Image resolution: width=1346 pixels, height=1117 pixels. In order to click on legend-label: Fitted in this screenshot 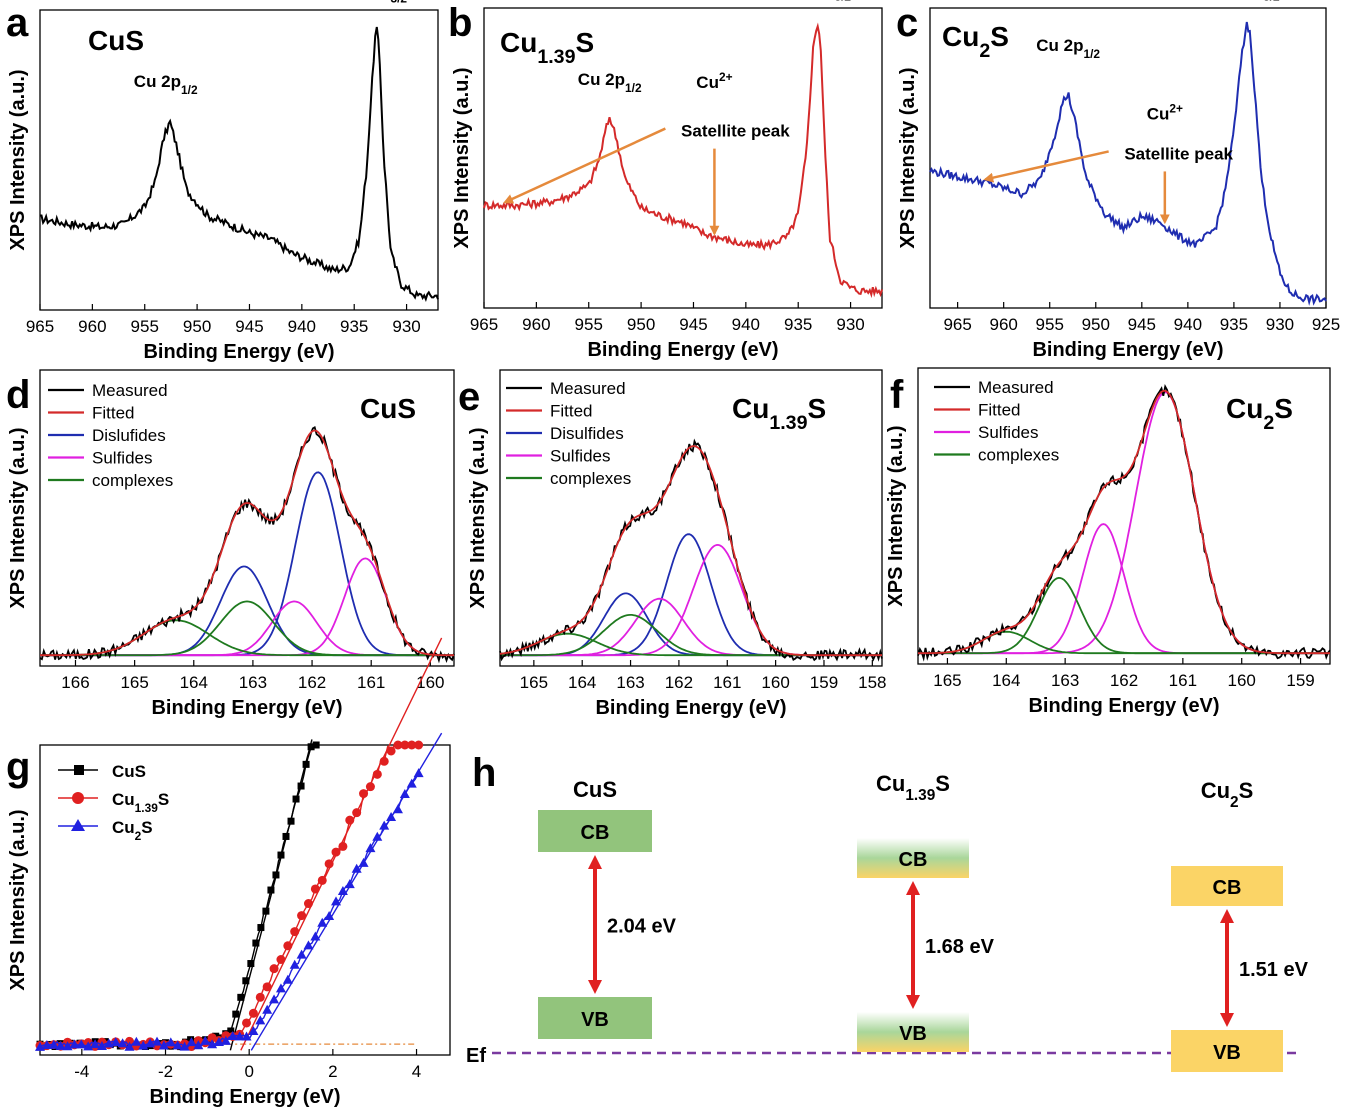, I will do `click(113, 413)`.